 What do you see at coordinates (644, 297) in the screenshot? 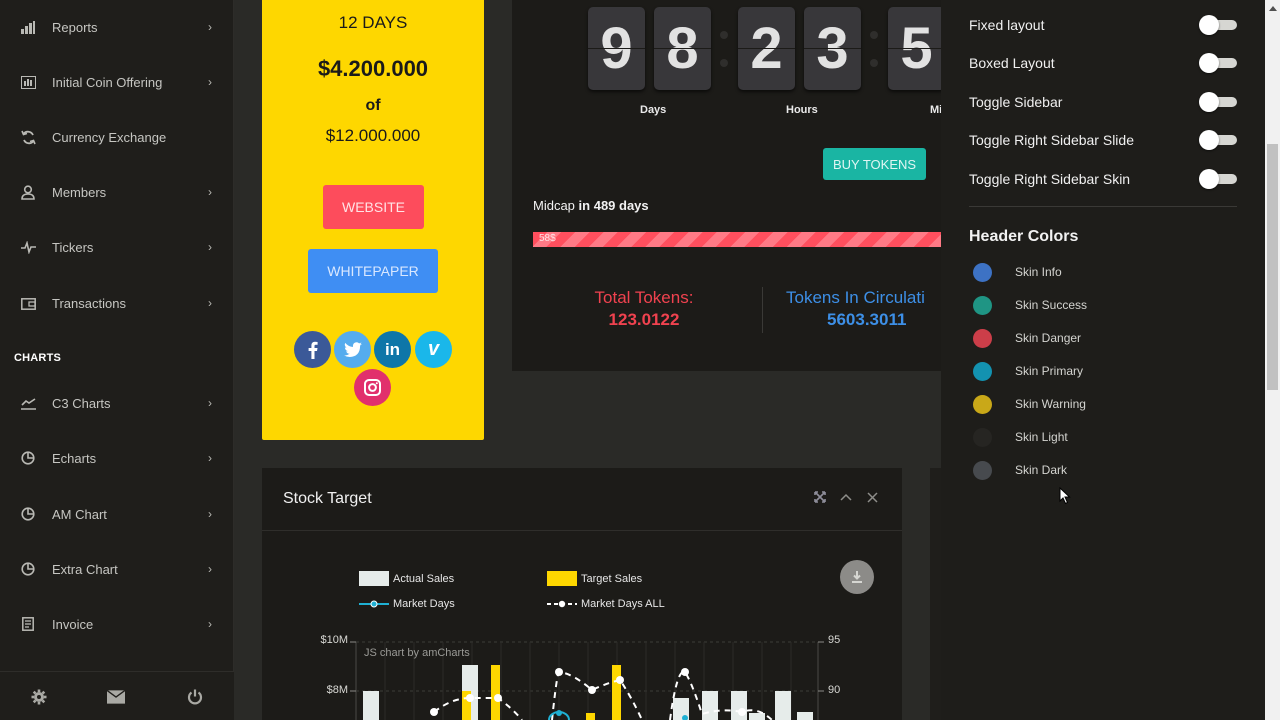
I see `total-tokens-label: Total Tokens:` at bounding box center [644, 297].